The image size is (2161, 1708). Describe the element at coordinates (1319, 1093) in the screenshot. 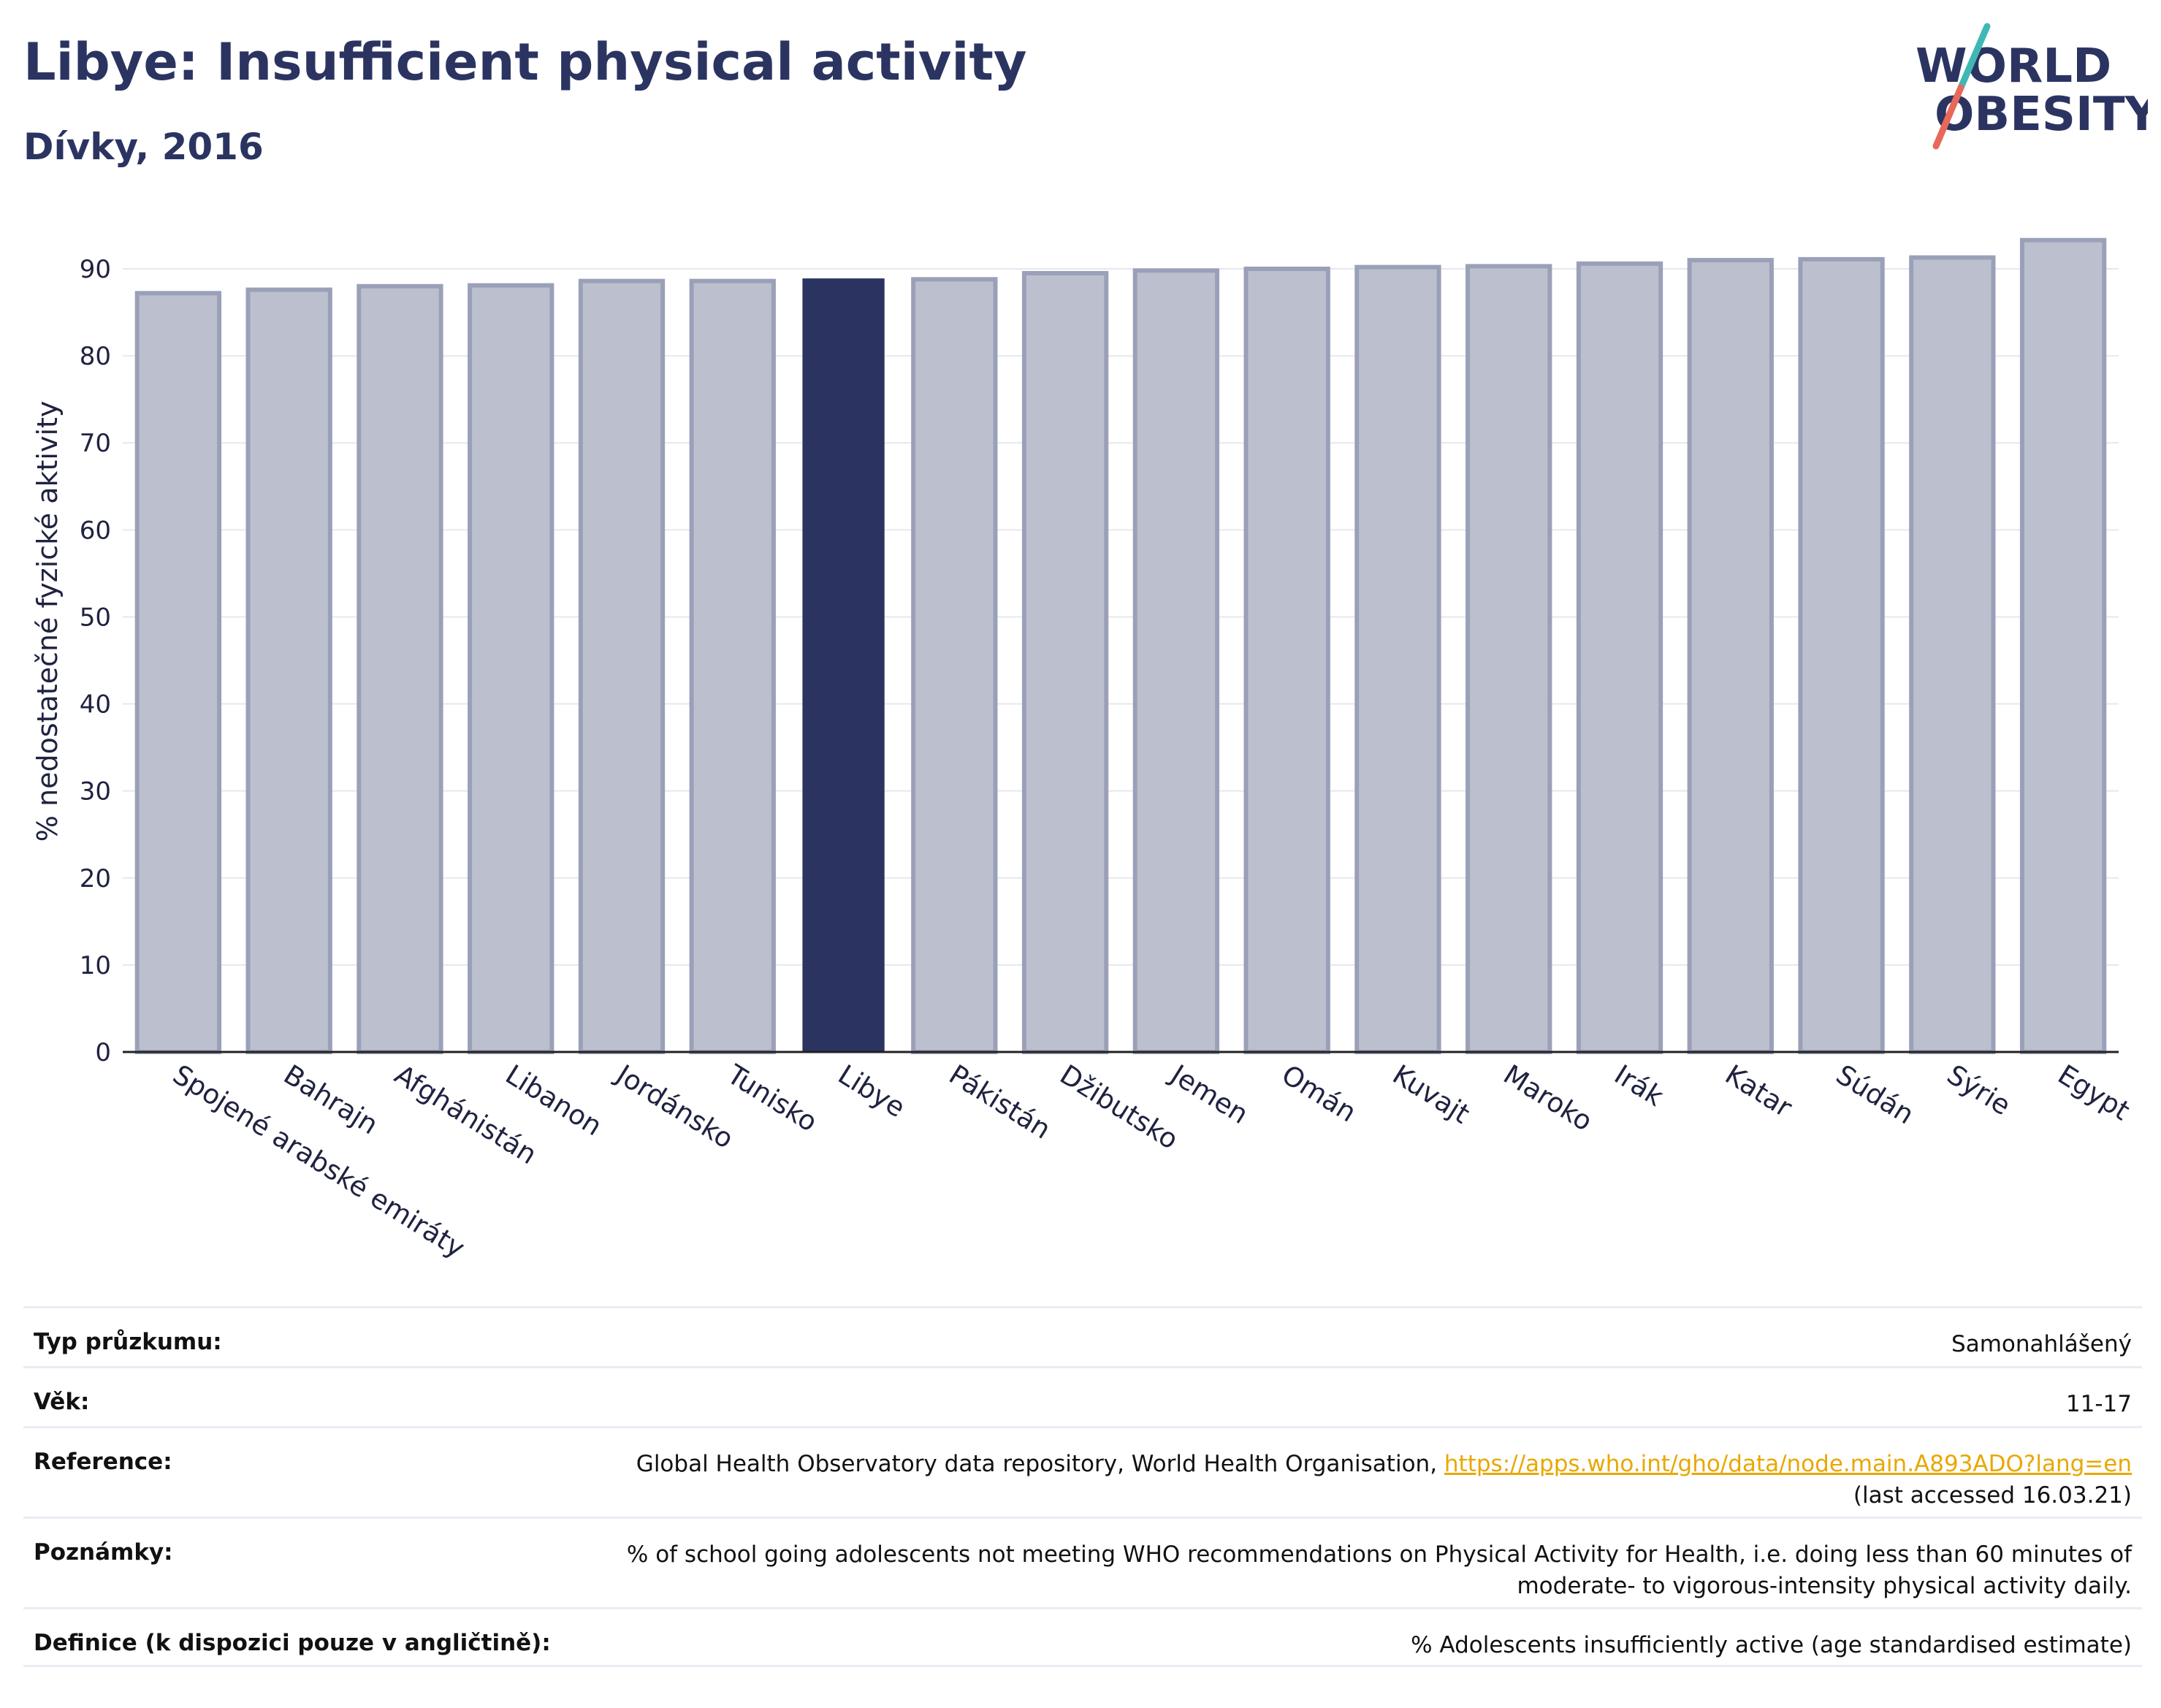

I see `x-tick-label: Omán` at that location.